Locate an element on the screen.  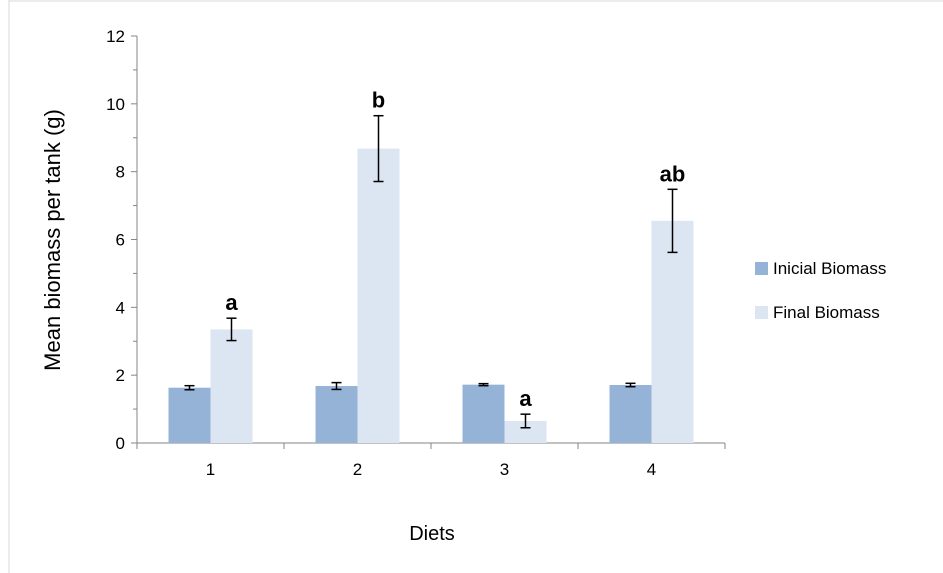
y-tick-label: 2 is located at coordinates (120, 375).